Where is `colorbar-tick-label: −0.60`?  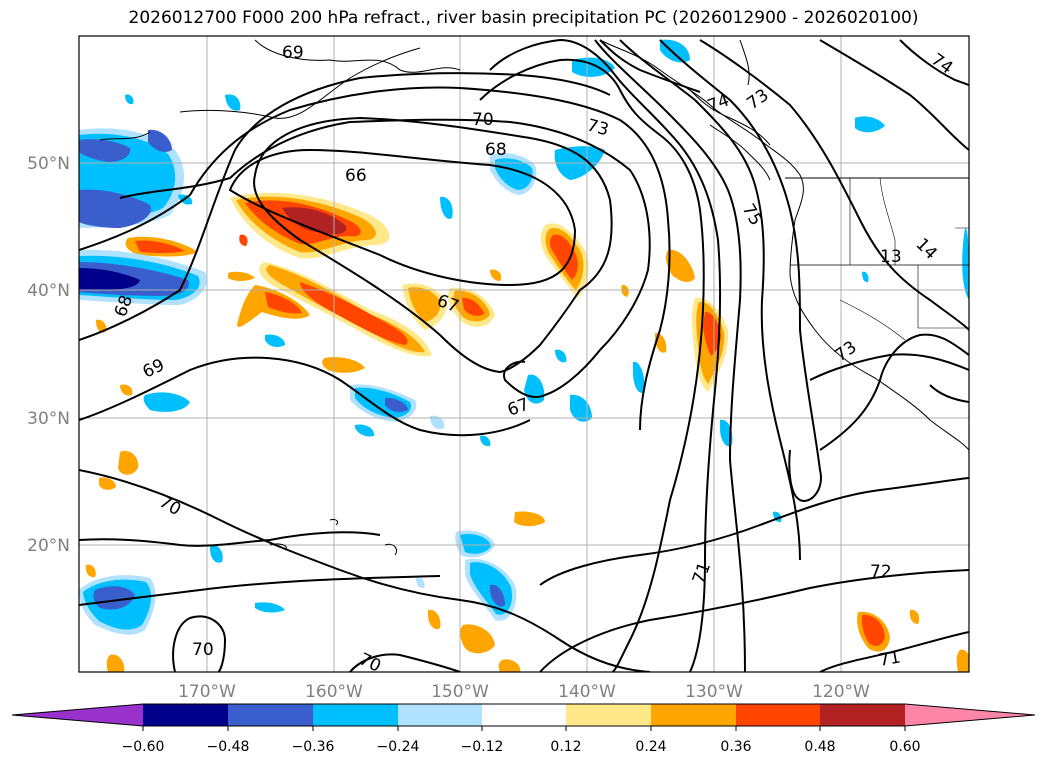
colorbar-tick-label: −0.60 is located at coordinates (143, 747).